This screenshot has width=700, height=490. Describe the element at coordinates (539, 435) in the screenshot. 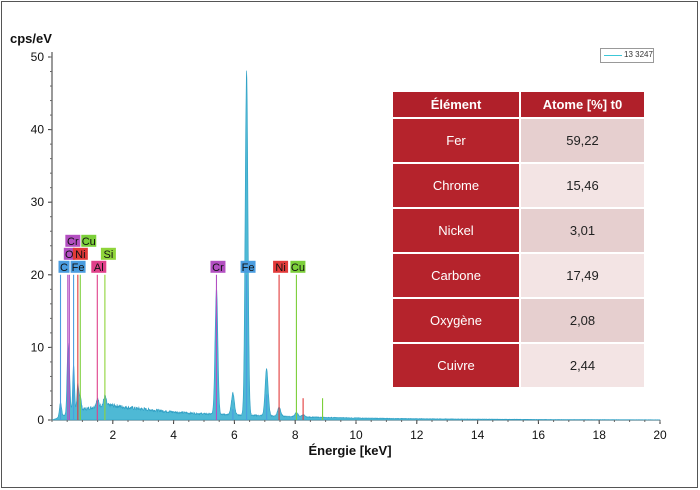

I see `x-tick-label: 16` at that location.